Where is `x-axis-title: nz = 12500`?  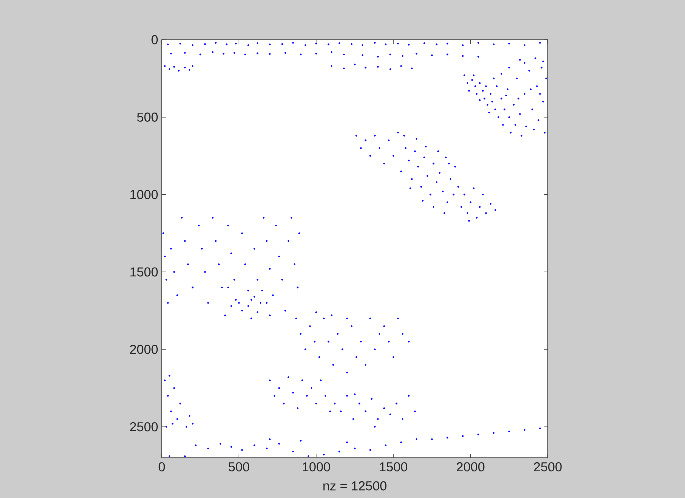 x-axis-title: nz = 12500 is located at coordinates (355, 486).